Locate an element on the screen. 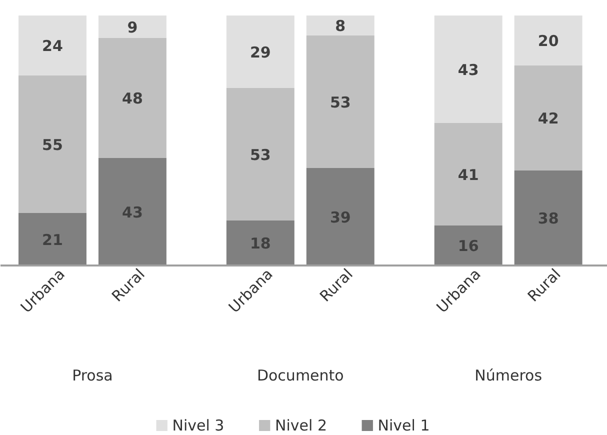 The height and width of the screenshot is (435, 607). data-label: 41 is located at coordinates (468, 175).